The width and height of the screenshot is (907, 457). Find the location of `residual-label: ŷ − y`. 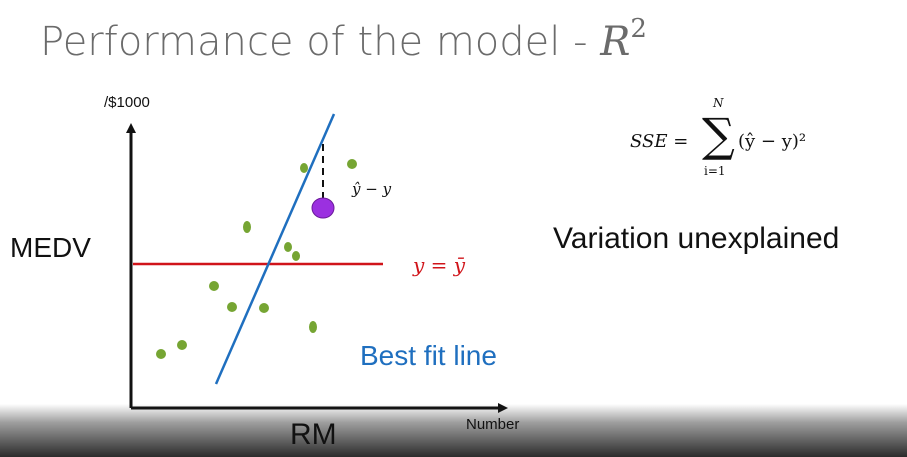

residual-label: ŷ − y is located at coordinates (372, 189).